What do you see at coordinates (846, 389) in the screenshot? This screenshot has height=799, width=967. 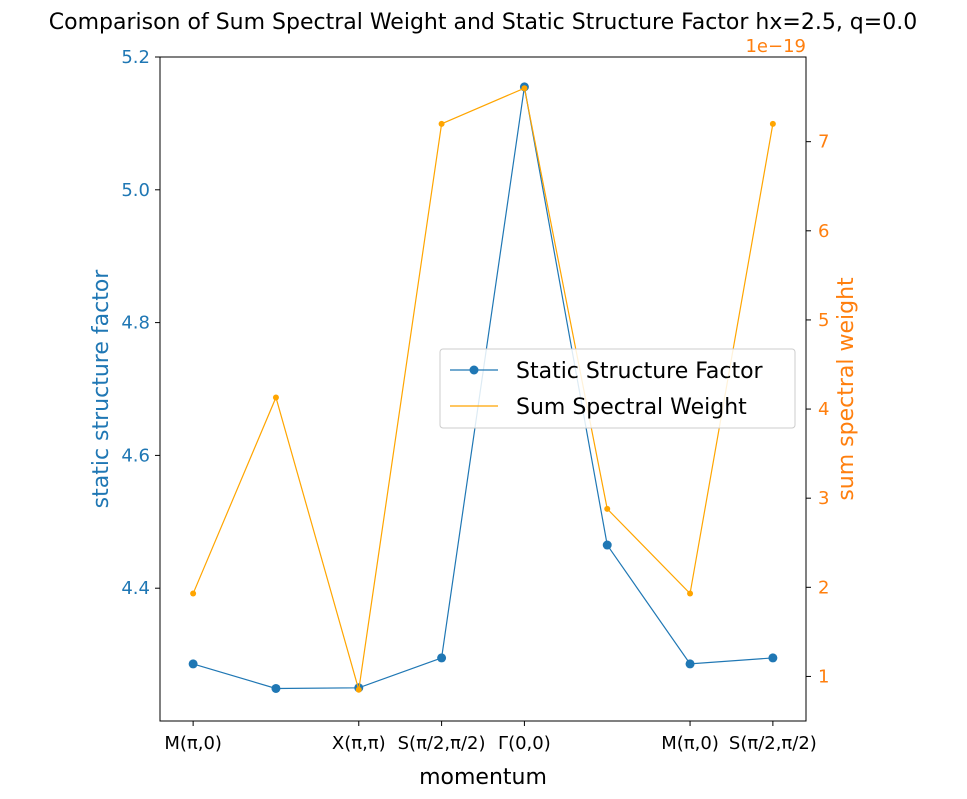 I see `right-y-axis-label: sum spectral weight` at bounding box center [846, 389].